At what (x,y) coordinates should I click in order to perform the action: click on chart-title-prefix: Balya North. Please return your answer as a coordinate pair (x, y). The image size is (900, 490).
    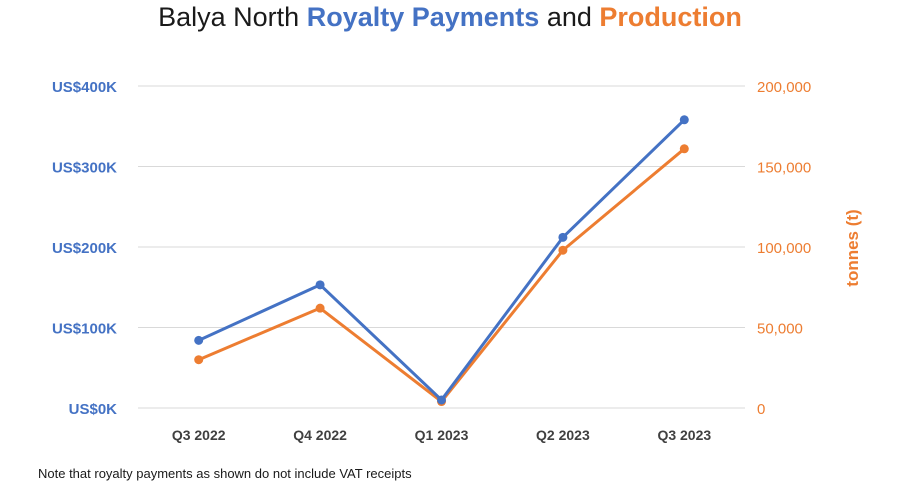
    Looking at the image, I should click on (232, 17).